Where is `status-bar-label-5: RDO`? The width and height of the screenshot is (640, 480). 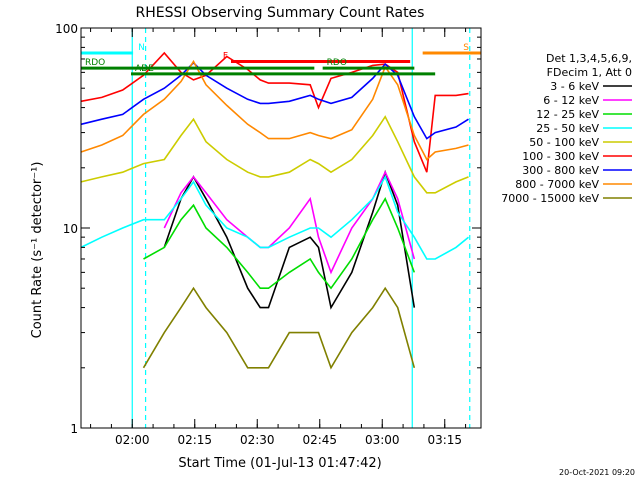
status-bar-label-5: RDO is located at coordinates (337, 63).